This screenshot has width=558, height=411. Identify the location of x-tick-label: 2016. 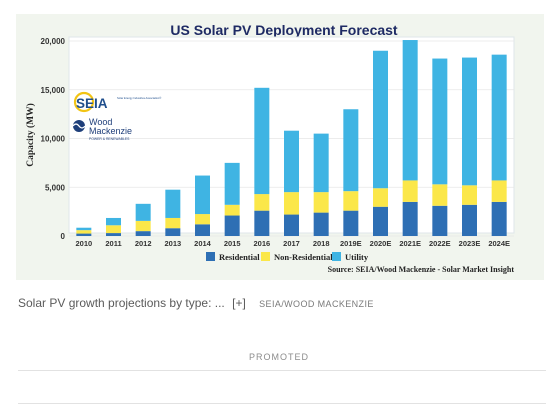
(261, 243).